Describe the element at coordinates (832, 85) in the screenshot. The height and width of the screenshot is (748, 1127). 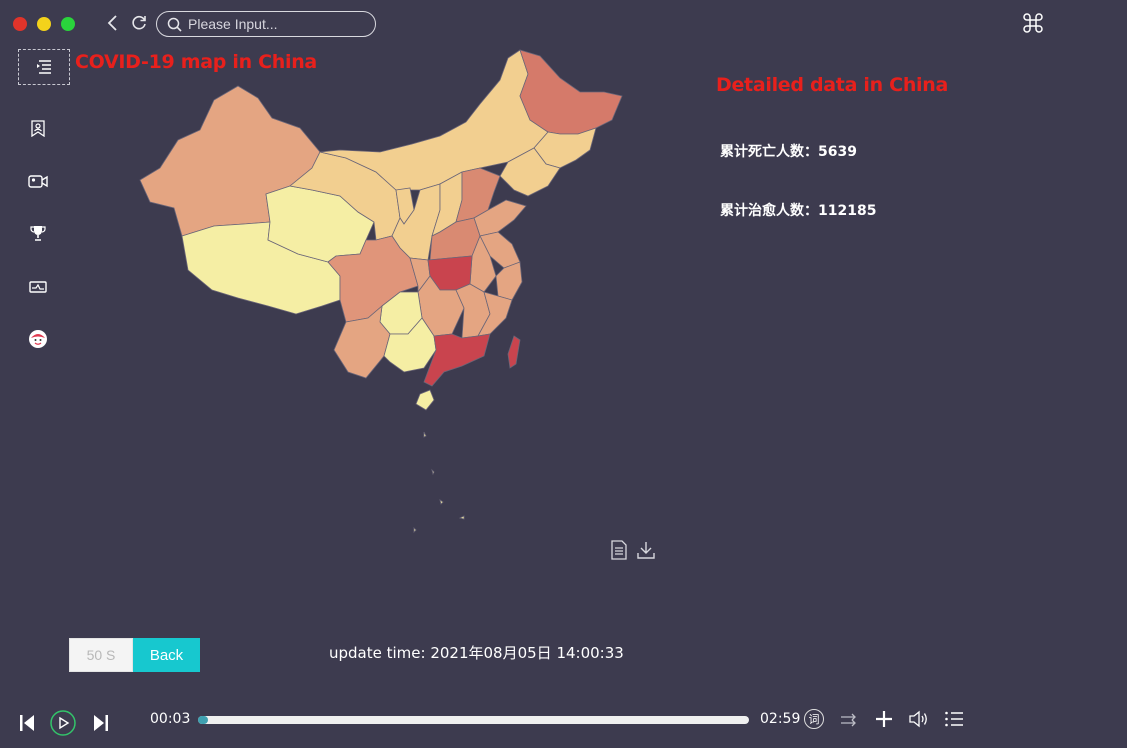
I see `detail-title: Detailed data in China` at that location.